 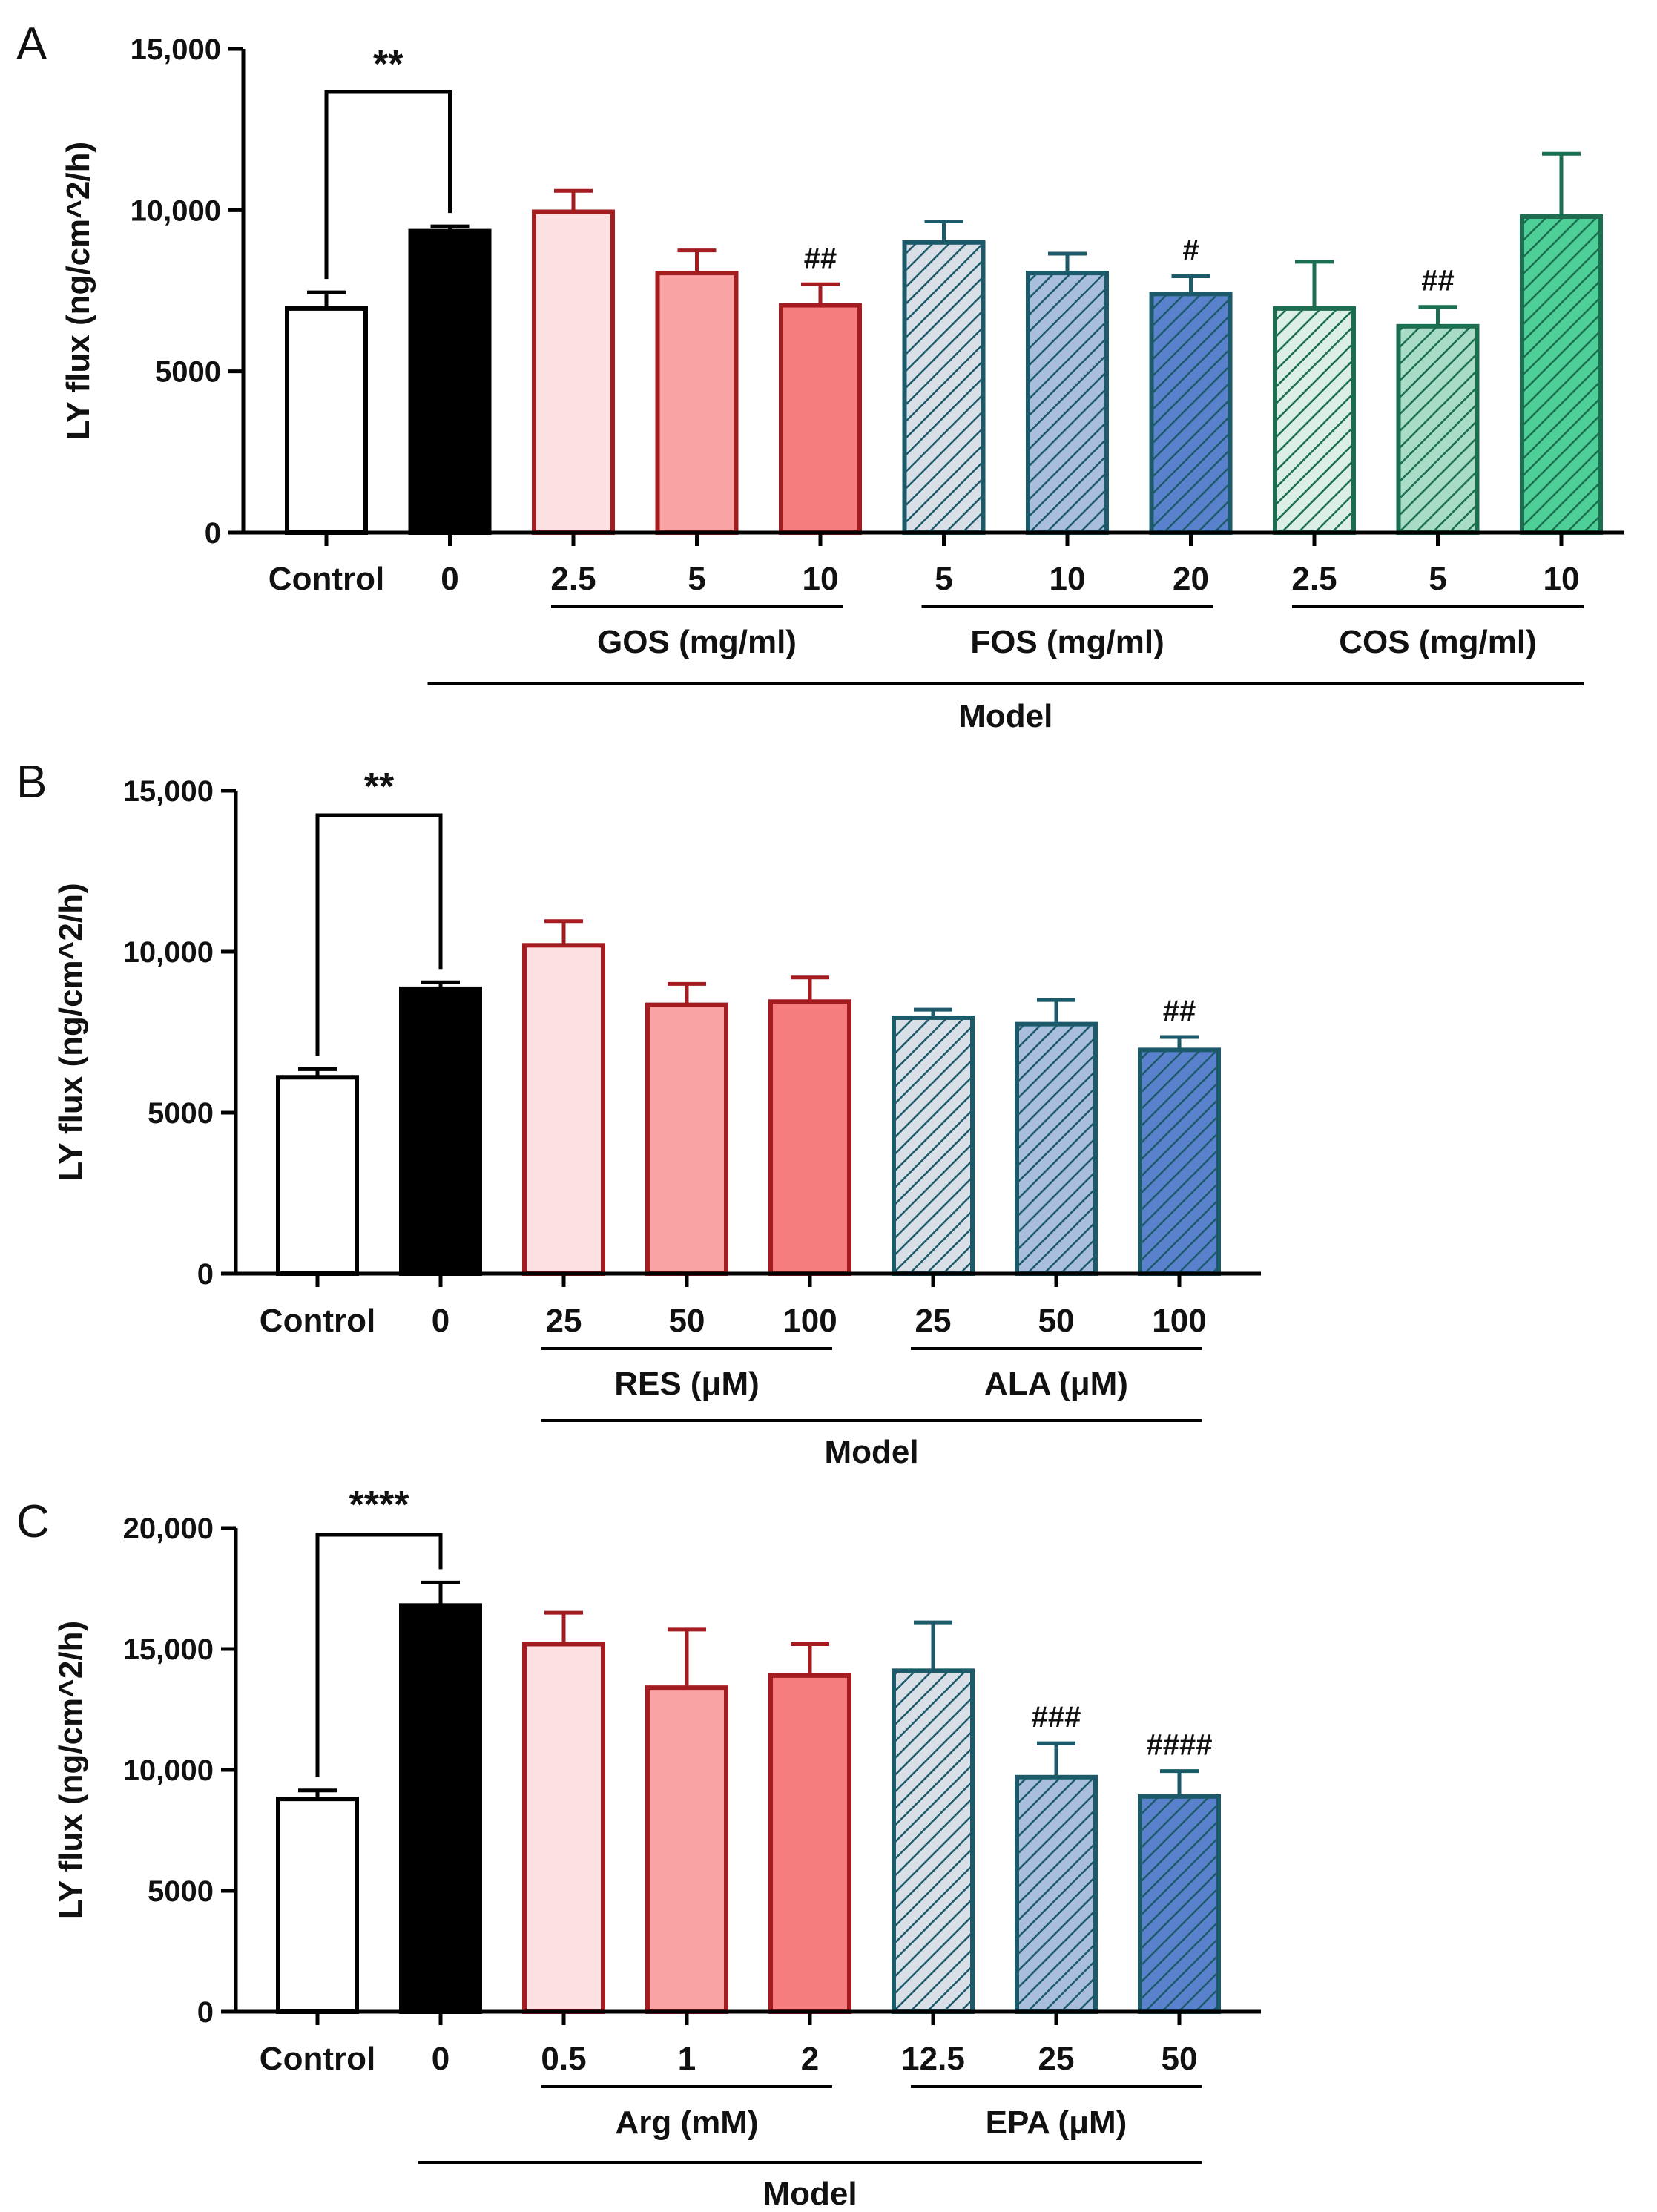 What do you see at coordinates (1180, 1746) in the screenshot?
I see `significance-hash: ####` at bounding box center [1180, 1746].